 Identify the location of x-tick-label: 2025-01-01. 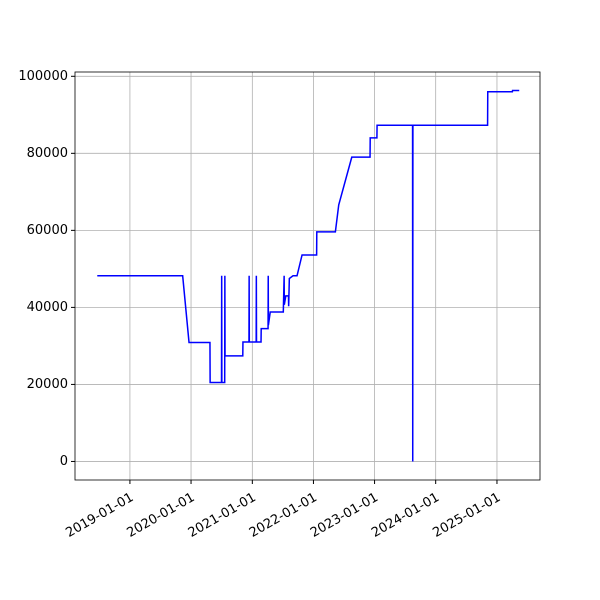
(466, 515).